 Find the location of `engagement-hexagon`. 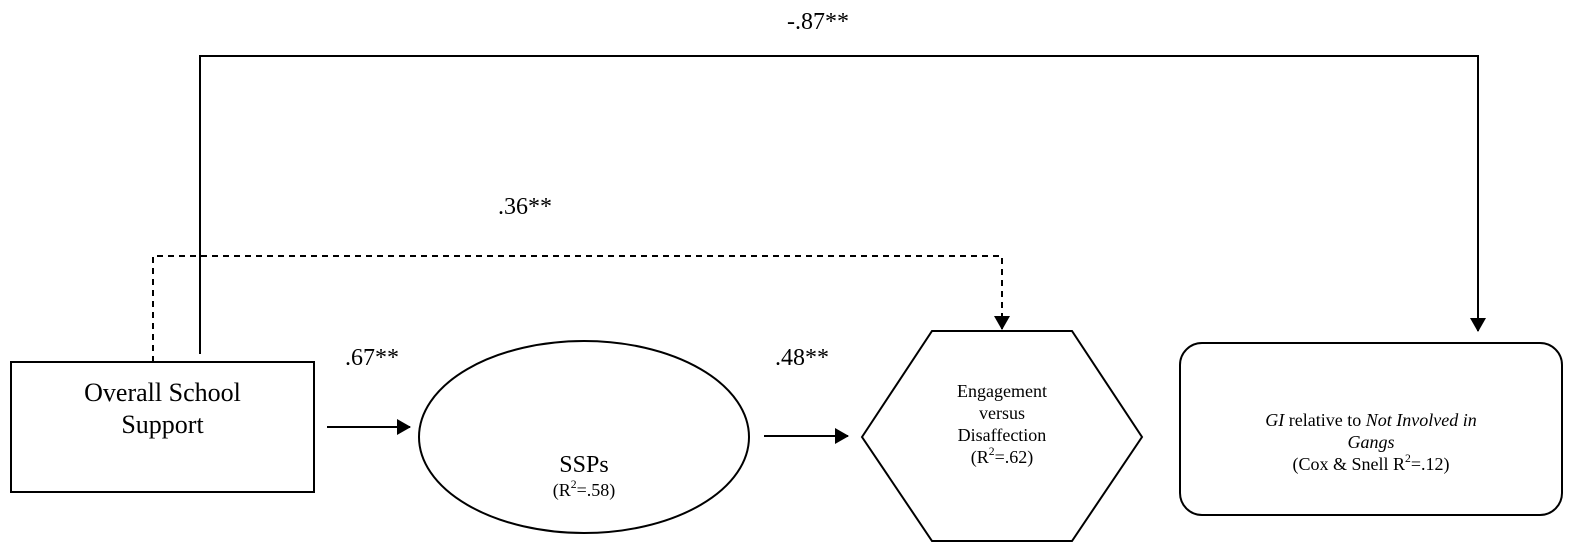

engagement-hexagon is located at coordinates (1002, 436).